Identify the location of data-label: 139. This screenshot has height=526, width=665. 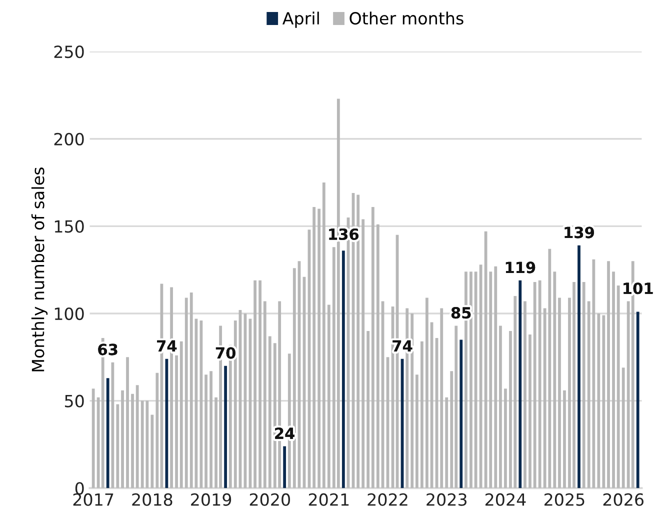
(579, 232).